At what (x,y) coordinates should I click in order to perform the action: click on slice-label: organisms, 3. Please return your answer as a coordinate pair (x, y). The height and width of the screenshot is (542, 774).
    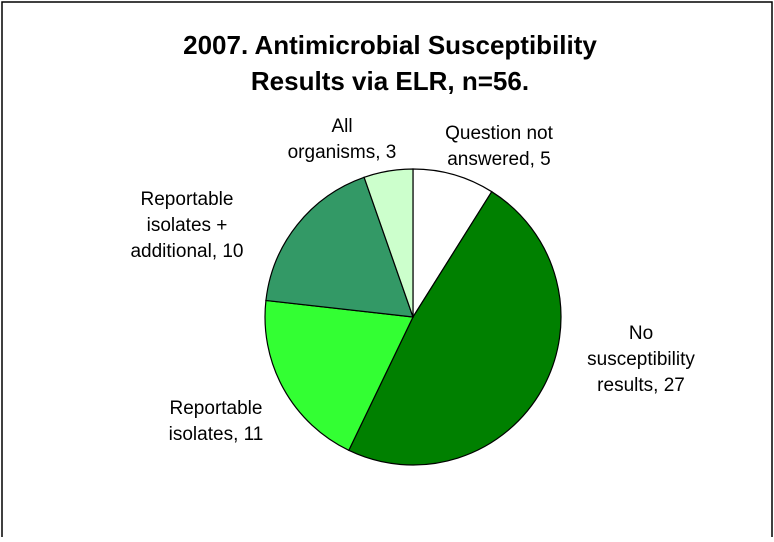
    Looking at the image, I should click on (342, 152).